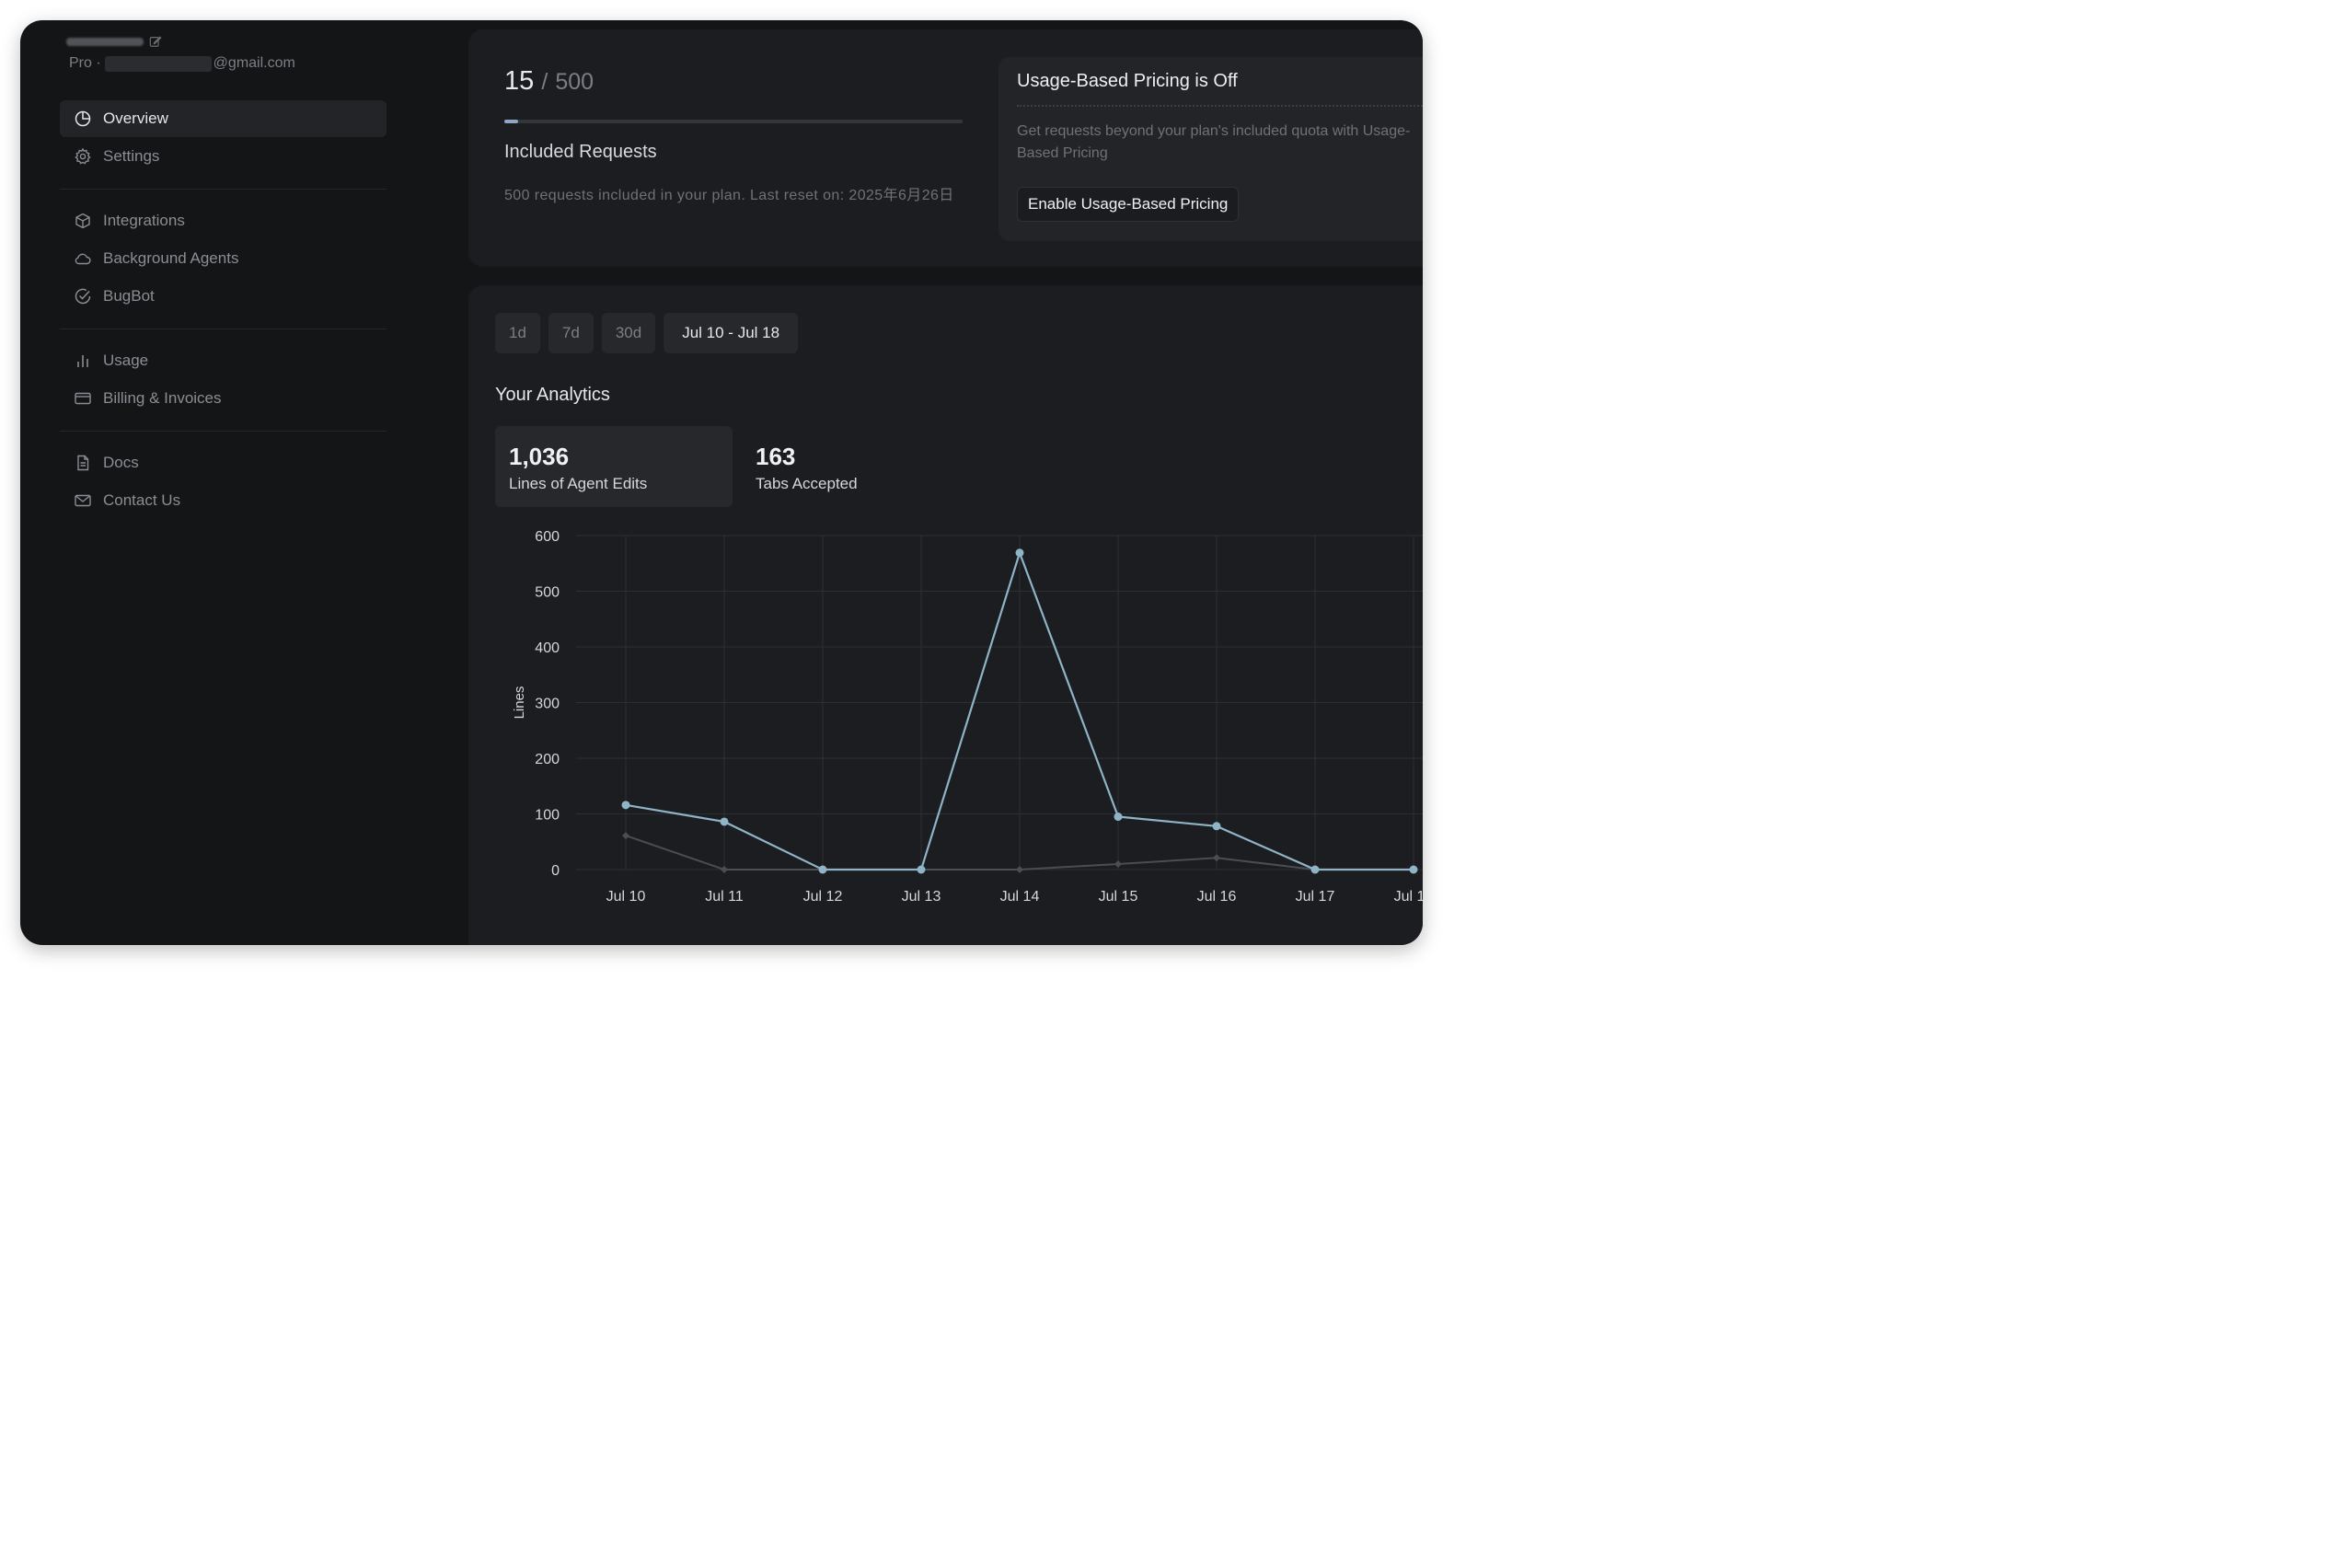 The height and width of the screenshot is (1568, 2343). Describe the element at coordinates (549, 81) in the screenshot. I see `request-count: 15 / 500` at that location.